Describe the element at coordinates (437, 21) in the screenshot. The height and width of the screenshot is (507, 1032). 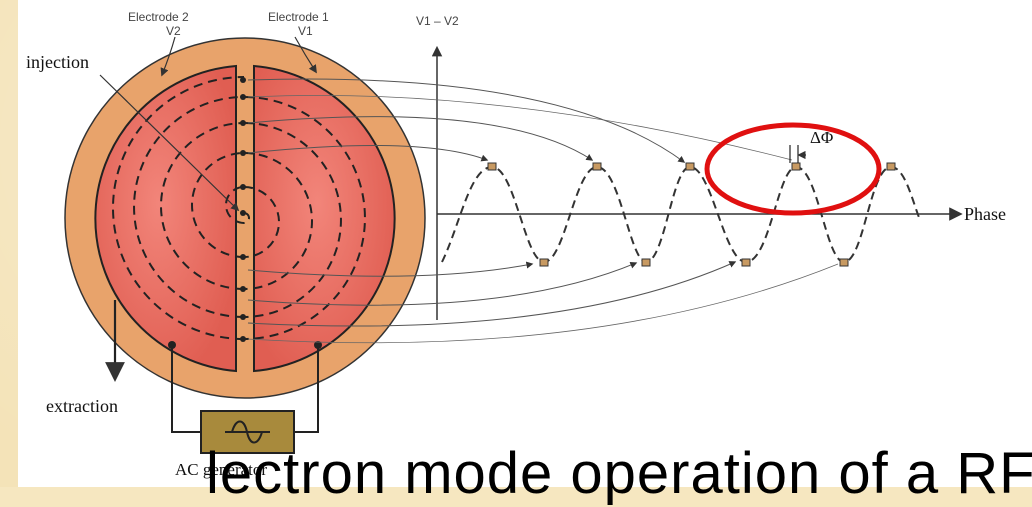
I see `y-axis-title: V1 – V2` at that location.